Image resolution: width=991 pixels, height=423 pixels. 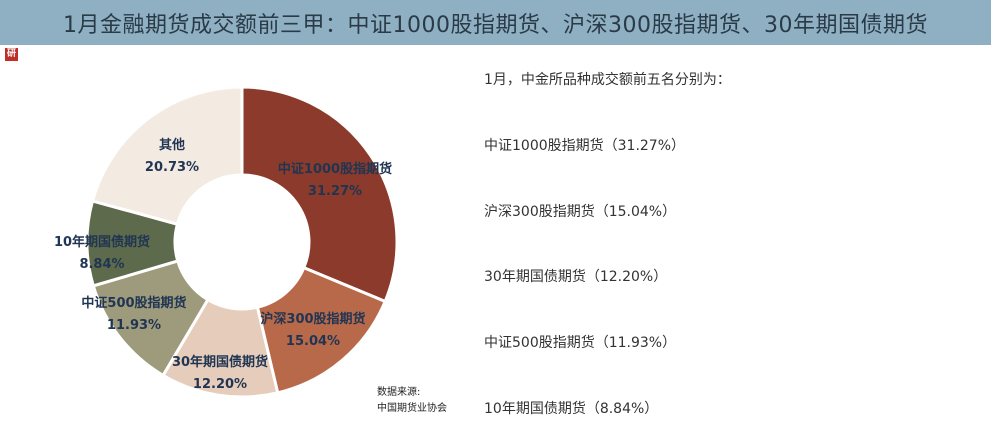 What do you see at coordinates (580, 212) in the screenshot?
I see `summary-item: 沪深300股指期货（15.04%）` at bounding box center [580, 212].